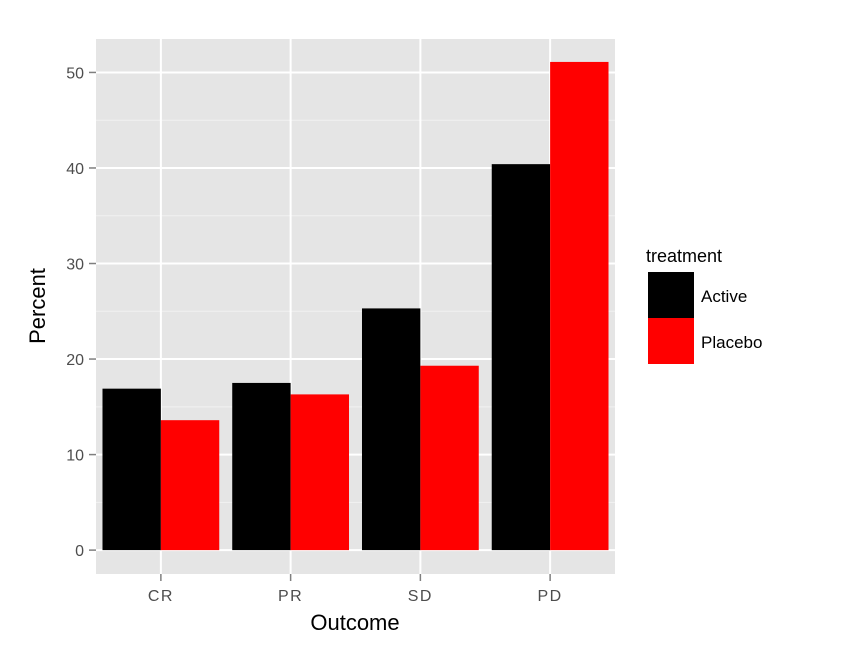 This screenshot has height=663, width=852. What do you see at coordinates (75, 73) in the screenshot?
I see `y-tick-label: 50` at bounding box center [75, 73].